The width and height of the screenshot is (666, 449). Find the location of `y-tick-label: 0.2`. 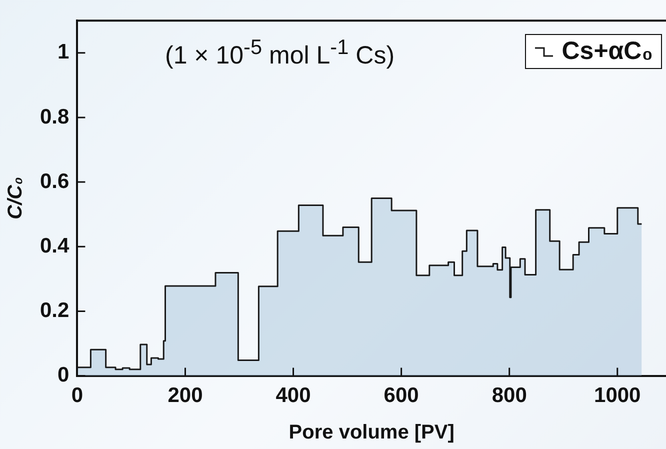

y-tick-label: 0.2 is located at coordinates (55, 310).